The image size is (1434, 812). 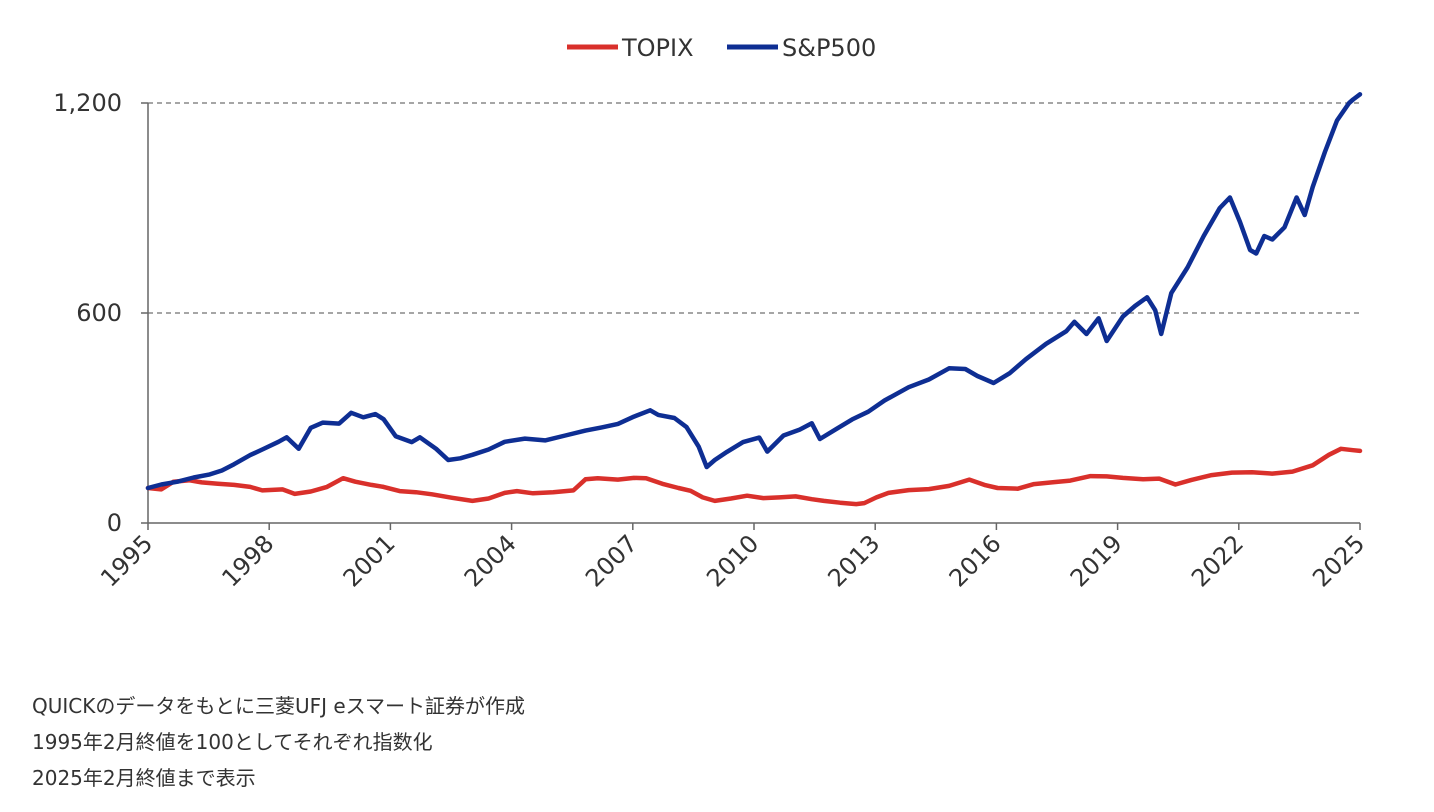 I want to click on series-line-topix, so click(x=754, y=476).